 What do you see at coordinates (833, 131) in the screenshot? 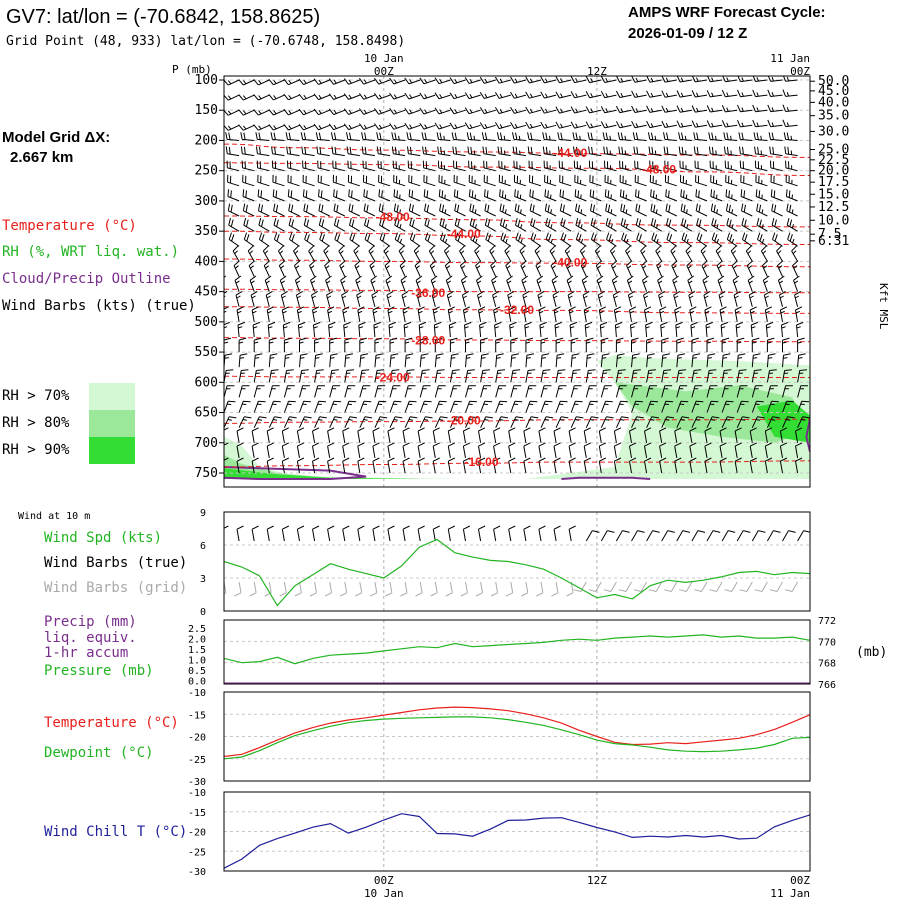
I see `height-tick-label: 30.0` at bounding box center [833, 131].